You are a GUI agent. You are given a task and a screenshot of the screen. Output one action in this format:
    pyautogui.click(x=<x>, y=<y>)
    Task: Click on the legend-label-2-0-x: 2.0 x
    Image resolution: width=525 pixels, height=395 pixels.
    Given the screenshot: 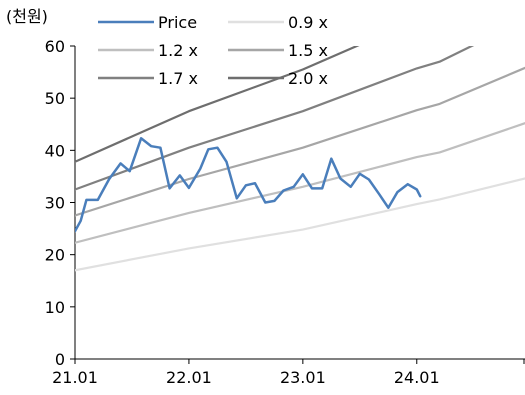 What is the action you would take?
    pyautogui.click(x=308, y=78)
    